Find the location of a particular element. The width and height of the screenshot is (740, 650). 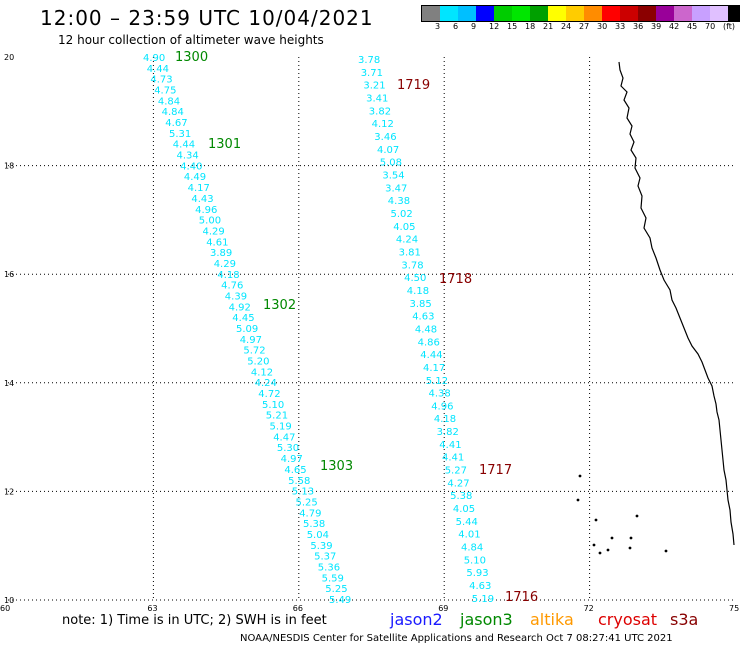

y-tick-label: 12 is located at coordinates (9, 491).